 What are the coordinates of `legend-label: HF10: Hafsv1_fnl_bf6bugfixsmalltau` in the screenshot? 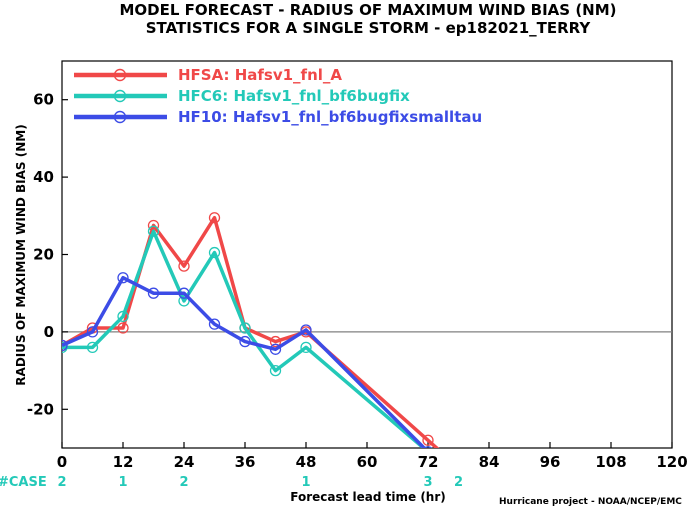 It's located at (330, 117).